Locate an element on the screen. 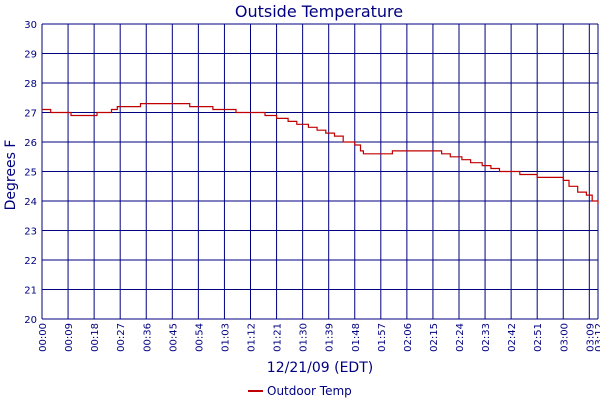 The height and width of the screenshot is (400, 600). x-tick-label: 02:51 is located at coordinates (538, 337).